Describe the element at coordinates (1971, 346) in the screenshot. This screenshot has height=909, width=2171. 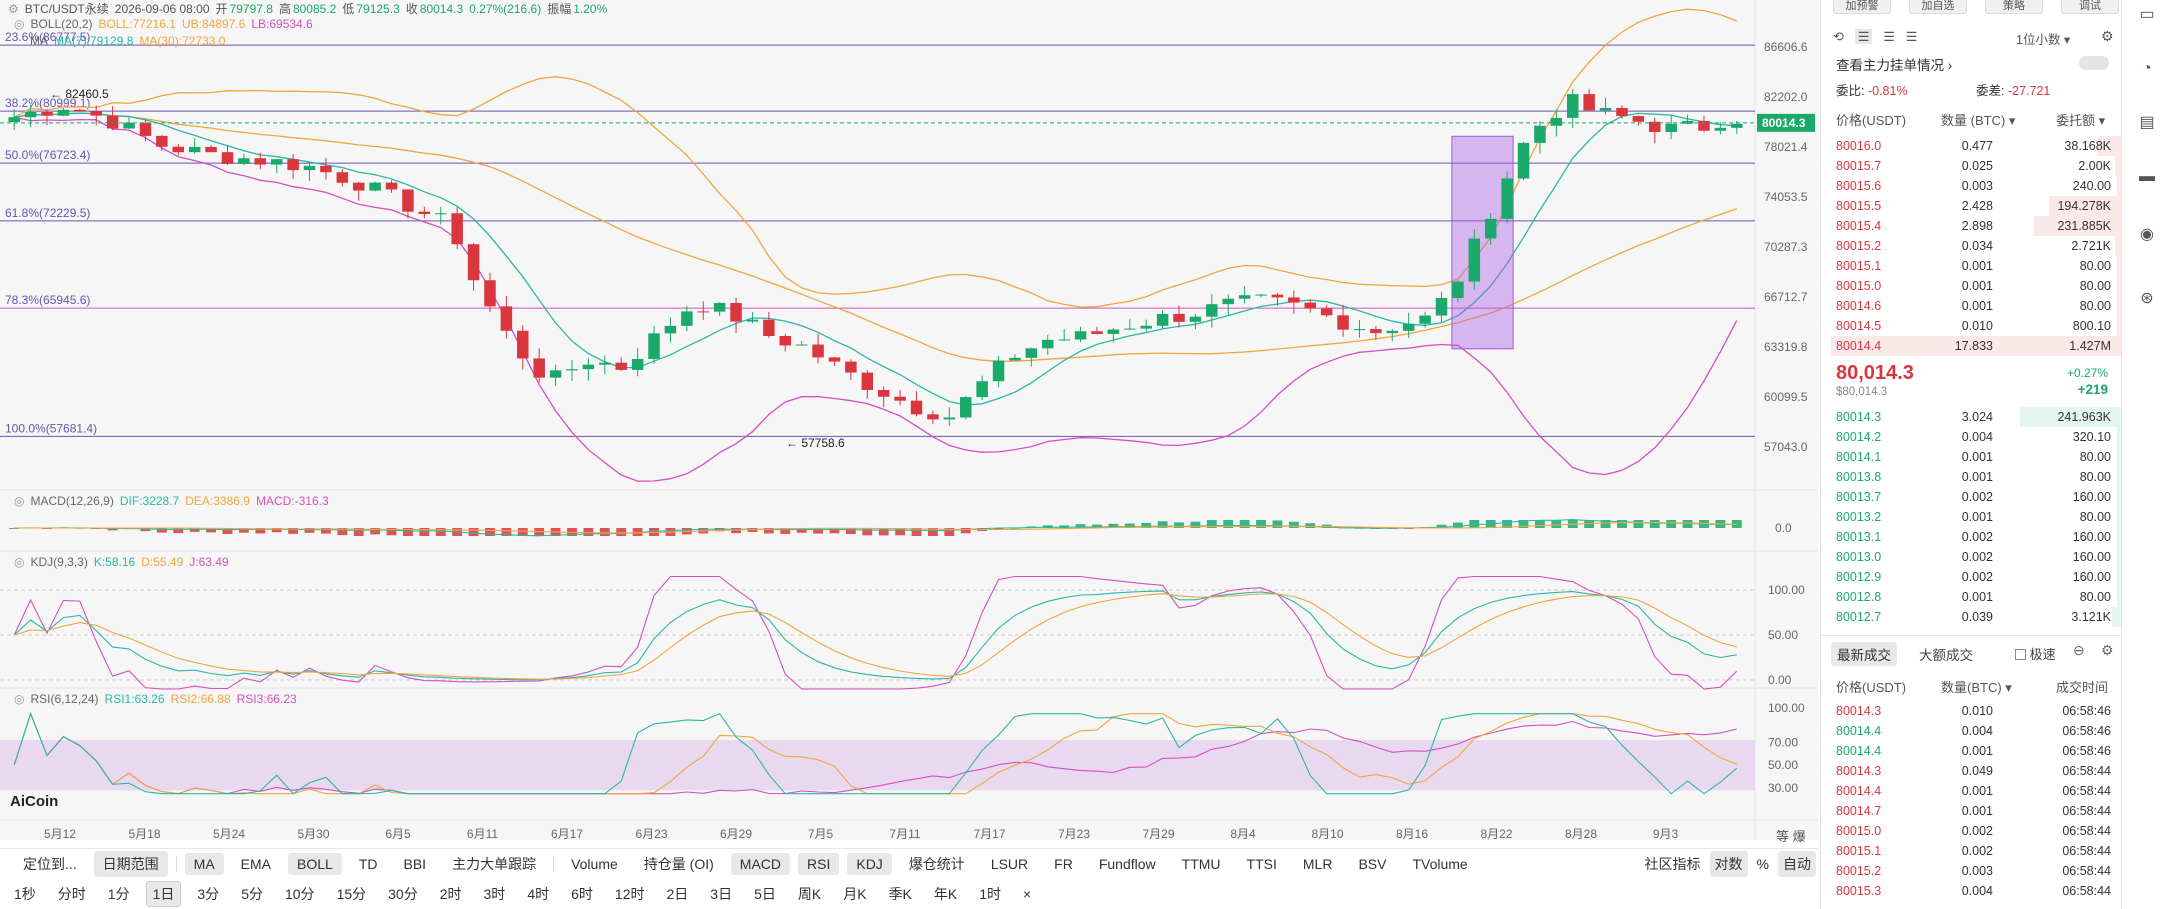
I see `ask-row: 80014.4 17.833 1.427M` at that location.